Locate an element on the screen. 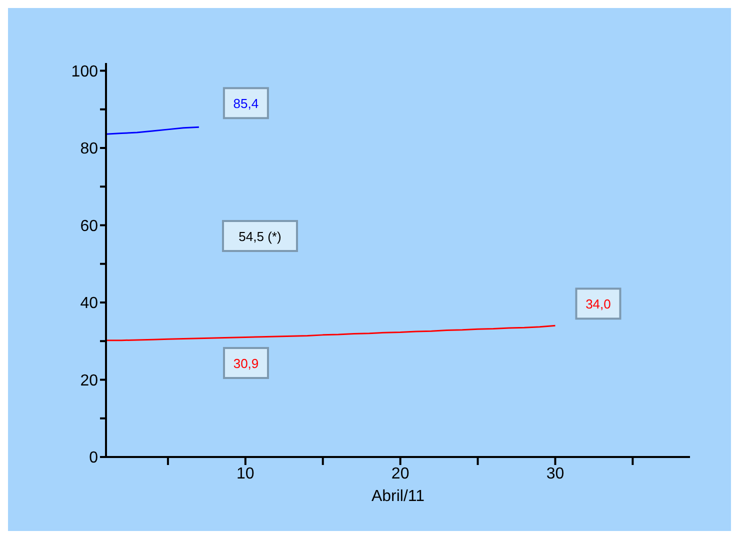 Image resolution: width=739 pixels, height=535 pixels. x-tick-label: 30 is located at coordinates (555, 473).